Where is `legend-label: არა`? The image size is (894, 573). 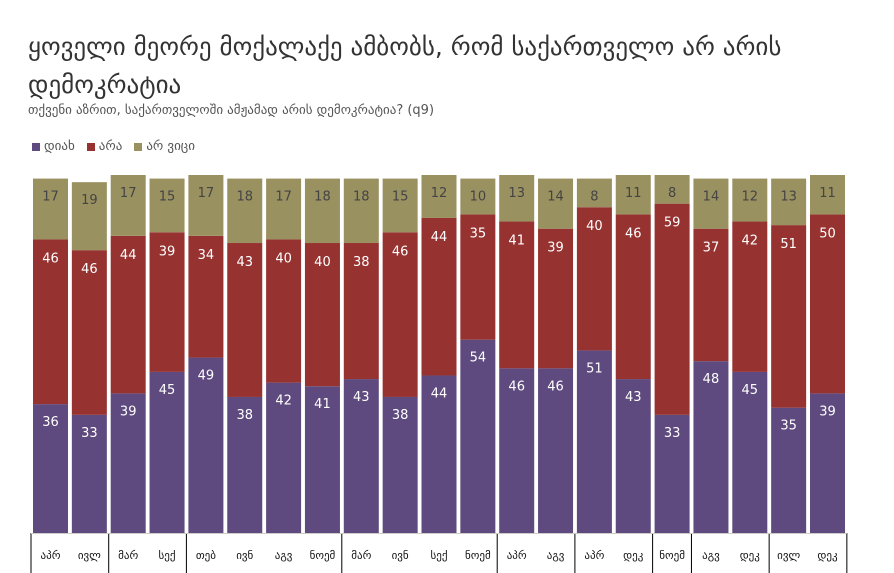
legend-label: არა is located at coordinates (110, 146).